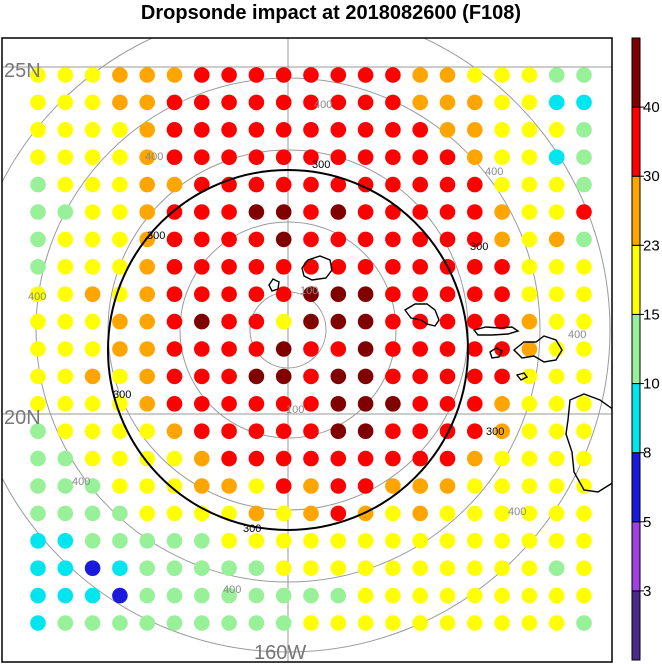 This screenshot has width=662, height=664. I want to click on colorbar-tick-label: 30, so click(651, 176).